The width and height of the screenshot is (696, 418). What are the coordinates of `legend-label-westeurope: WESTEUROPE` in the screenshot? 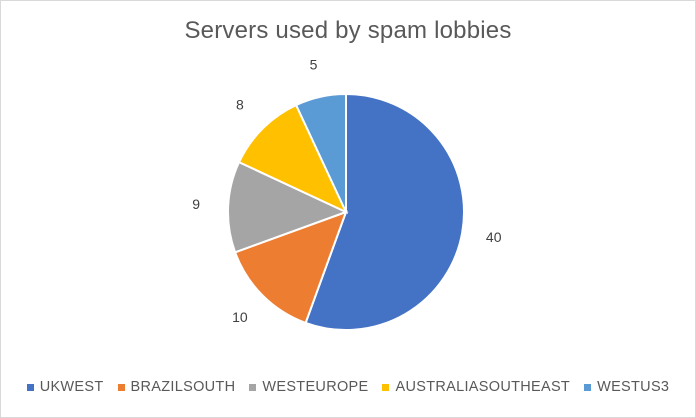 It's located at (315, 387).